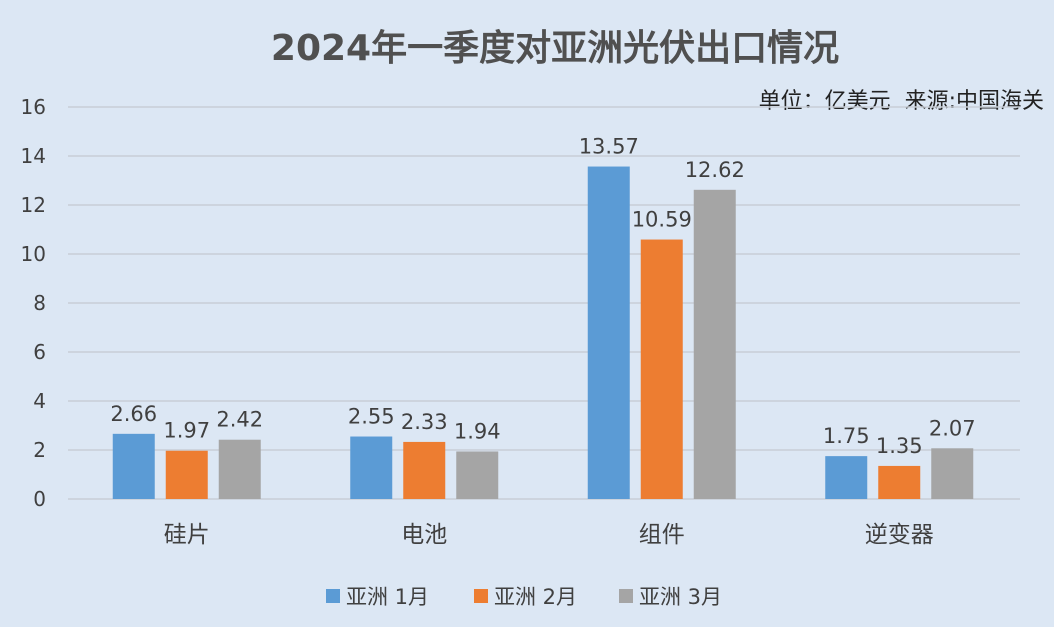 This screenshot has width=1054, height=627. What do you see at coordinates (187, 535) in the screenshot?
I see `category-label: 硅片` at bounding box center [187, 535].